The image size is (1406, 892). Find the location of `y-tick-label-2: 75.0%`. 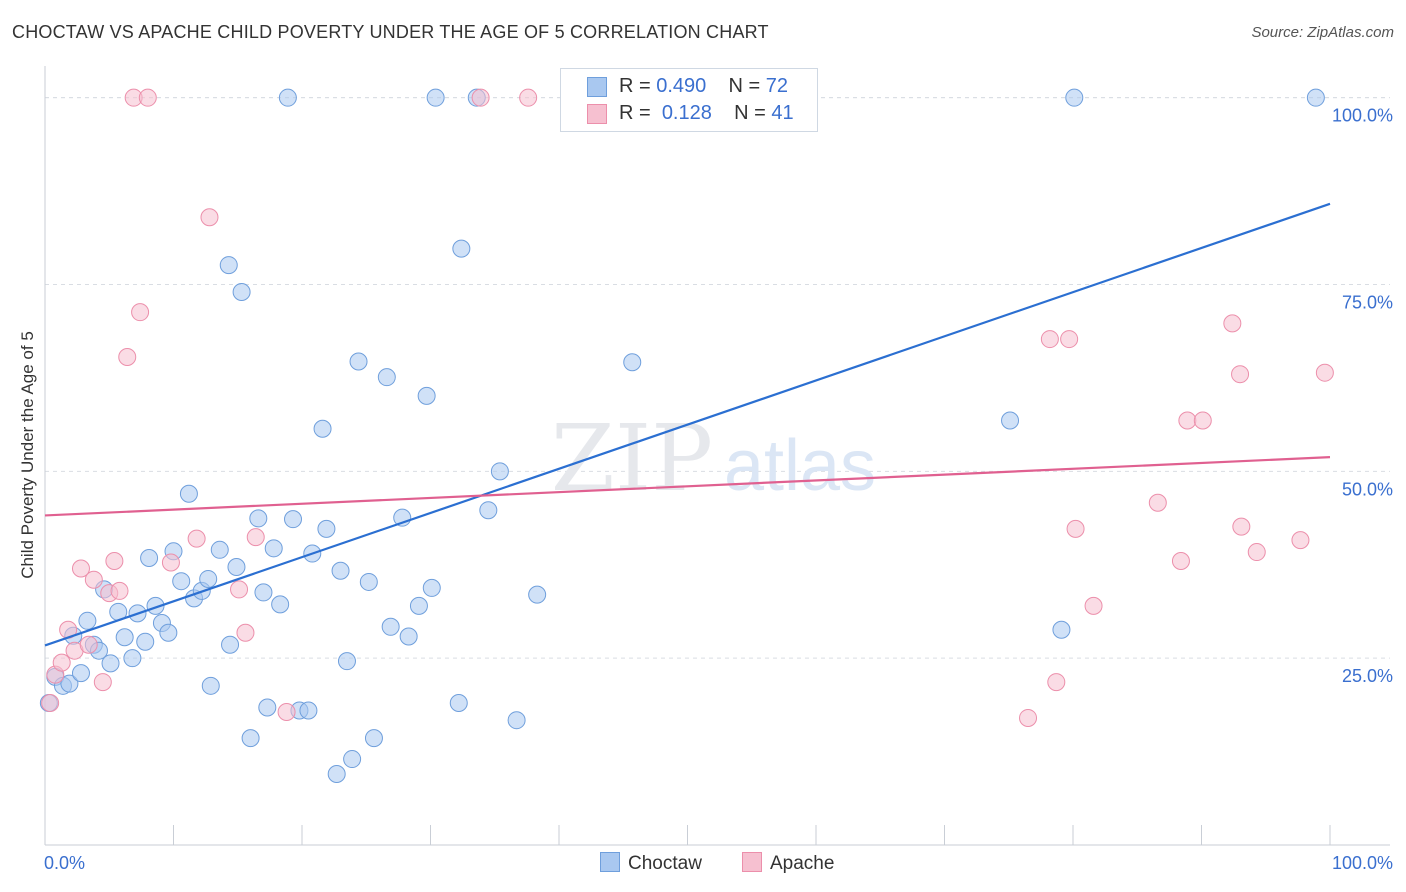

y-tick-label-2: 75.0% is located at coordinates (1367, 303).